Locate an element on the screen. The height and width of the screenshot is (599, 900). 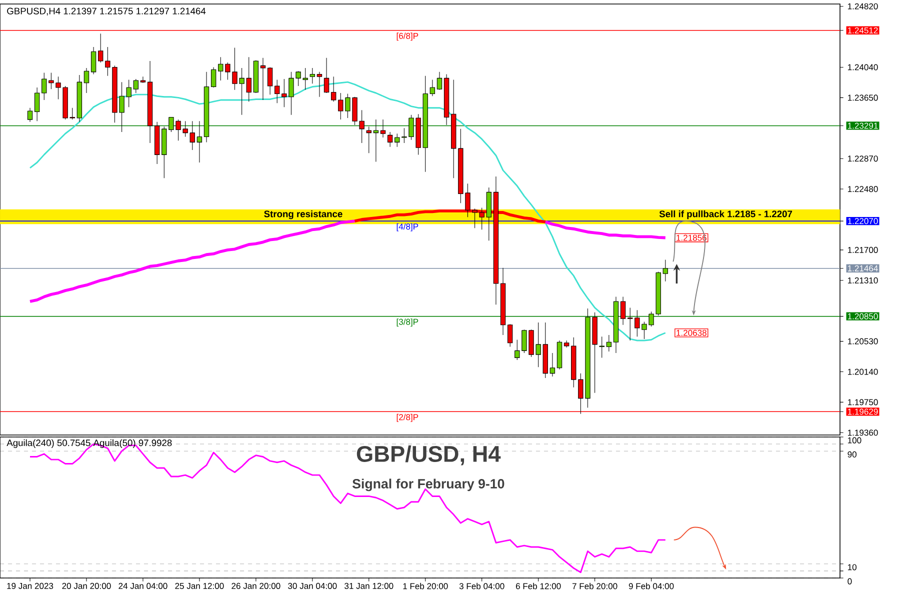
x-tick-label: 6 Feb 12:00 is located at coordinates (538, 586).